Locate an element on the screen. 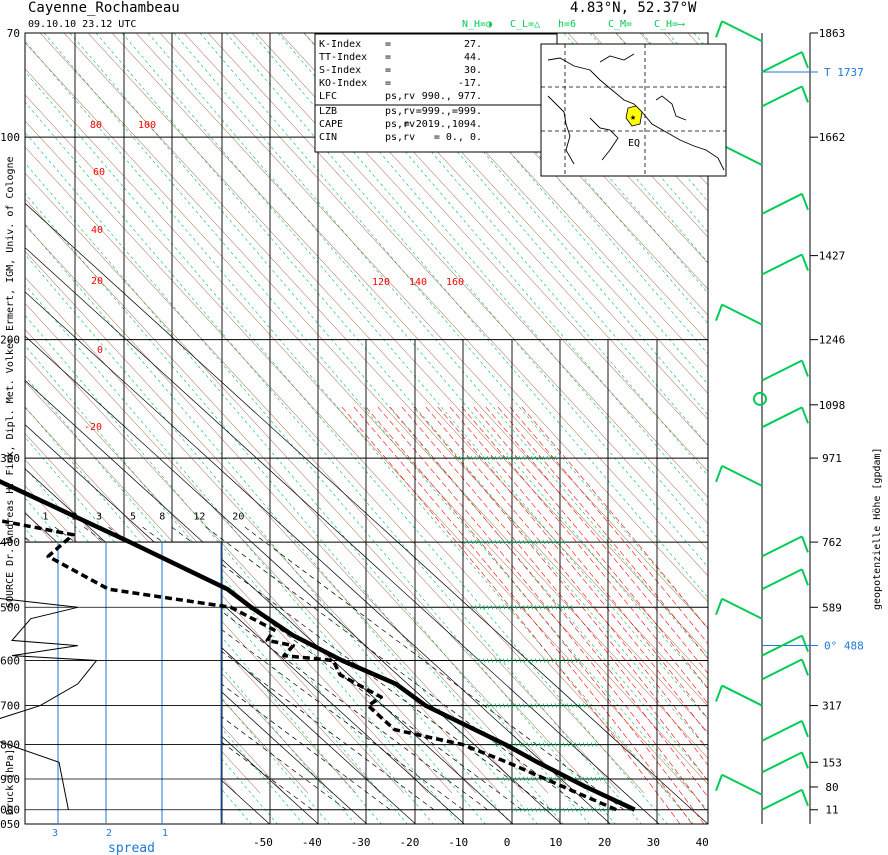  cloud-legend-cl: C_L=△ is located at coordinates (525, 24).